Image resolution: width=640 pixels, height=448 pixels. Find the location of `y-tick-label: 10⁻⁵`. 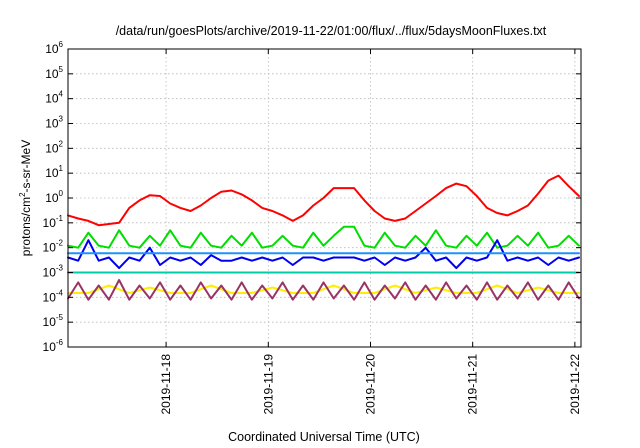

y-tick-label: 10⁻⁵ is located at coordinates (53, 321).